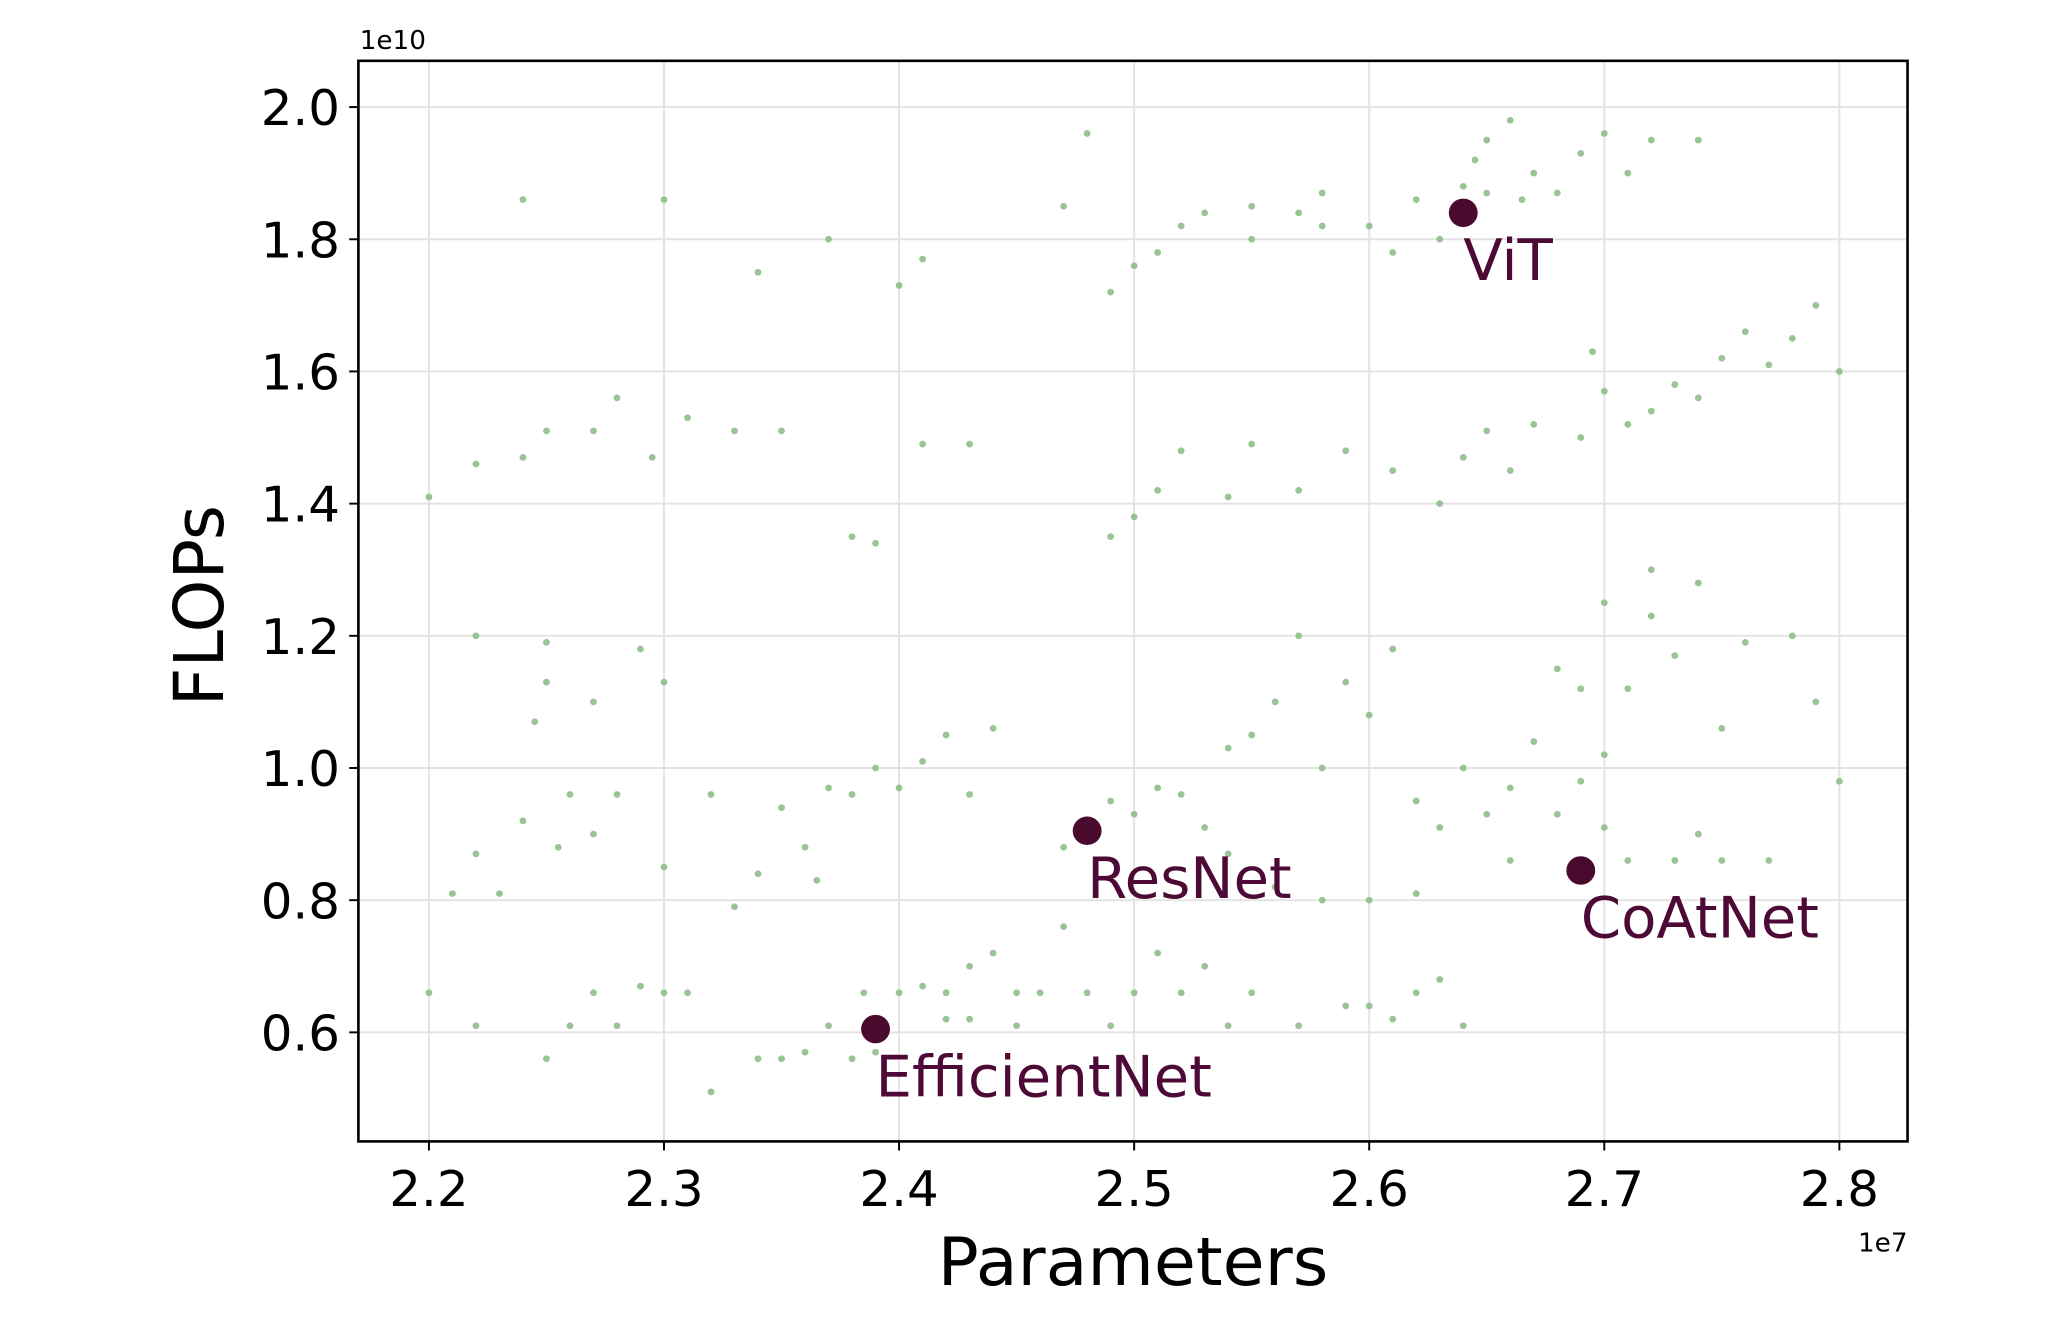 Image resolution: width=2048 pixels, height=1320 pixels. What do you see at coordinates (200, 605) in the screenshot?
I see `y-axis-label: FLOPs` at bounding box center [200, 605].